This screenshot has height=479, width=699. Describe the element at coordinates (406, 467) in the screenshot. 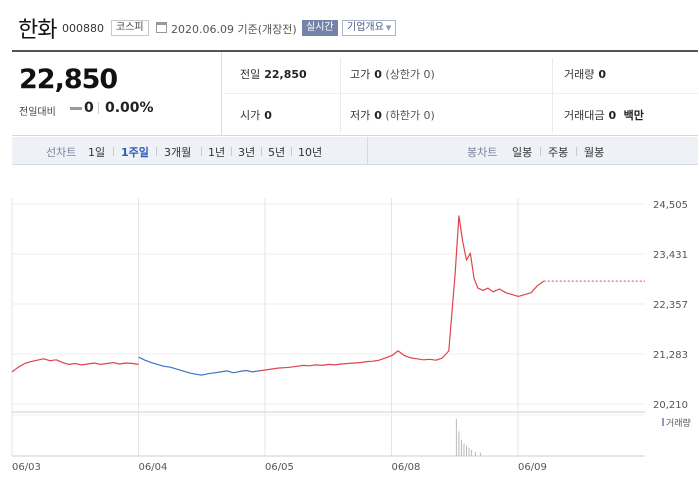

I see `x-tick-label: 06/08` at that location.